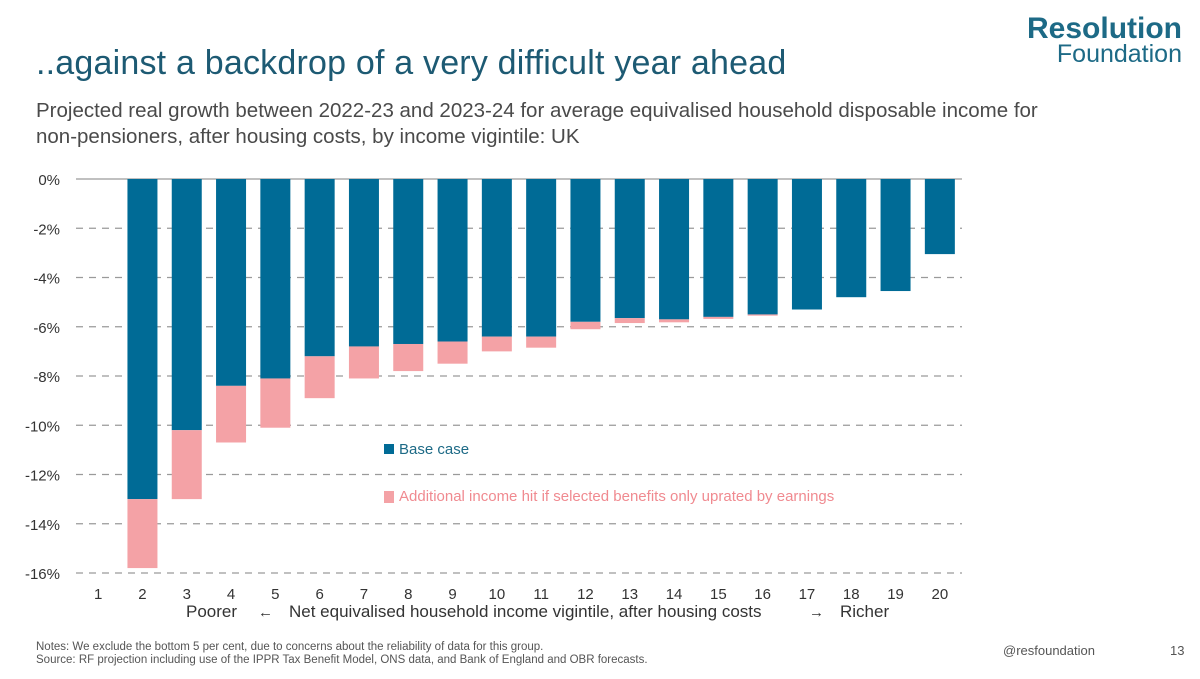  Describe the element at coordinates (864, 611) in the screenshot. I see `xlabel-right: Richer` at that location.